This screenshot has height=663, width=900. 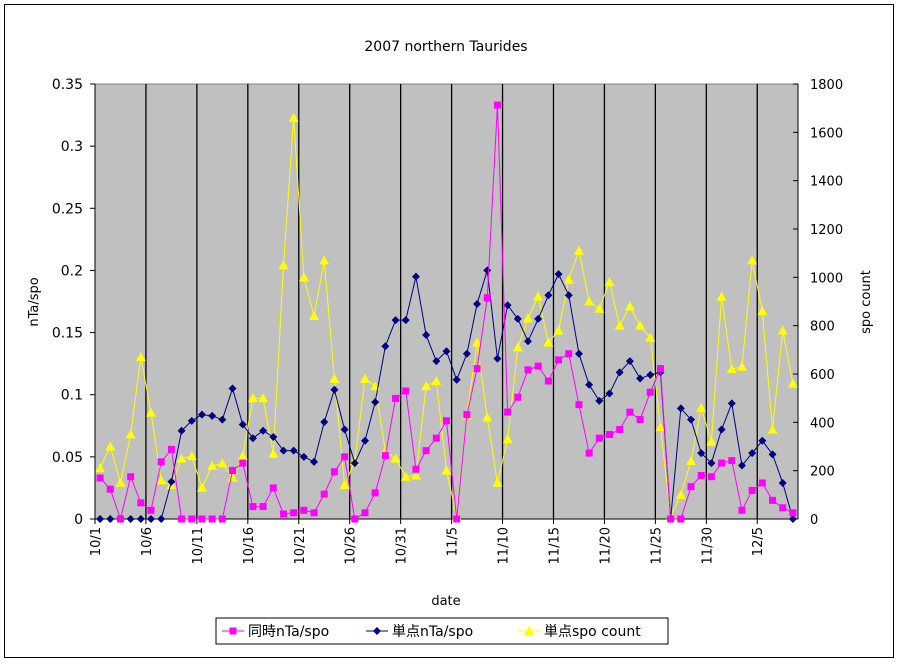 What do you see at coordinates (249, 545) in the screenshot?
I see `x-tick-label: 10/16` at bounding box center [249, 545].